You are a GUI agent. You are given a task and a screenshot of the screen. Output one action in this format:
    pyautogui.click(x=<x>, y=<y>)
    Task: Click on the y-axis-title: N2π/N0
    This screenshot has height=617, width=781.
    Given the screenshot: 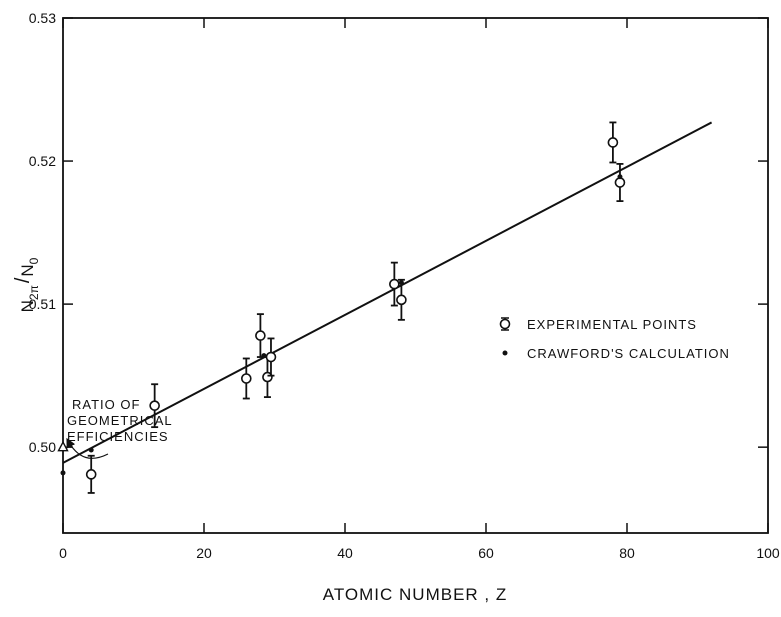 What is the action you would take?
    pyautogui.click(x=26, y=284)
    